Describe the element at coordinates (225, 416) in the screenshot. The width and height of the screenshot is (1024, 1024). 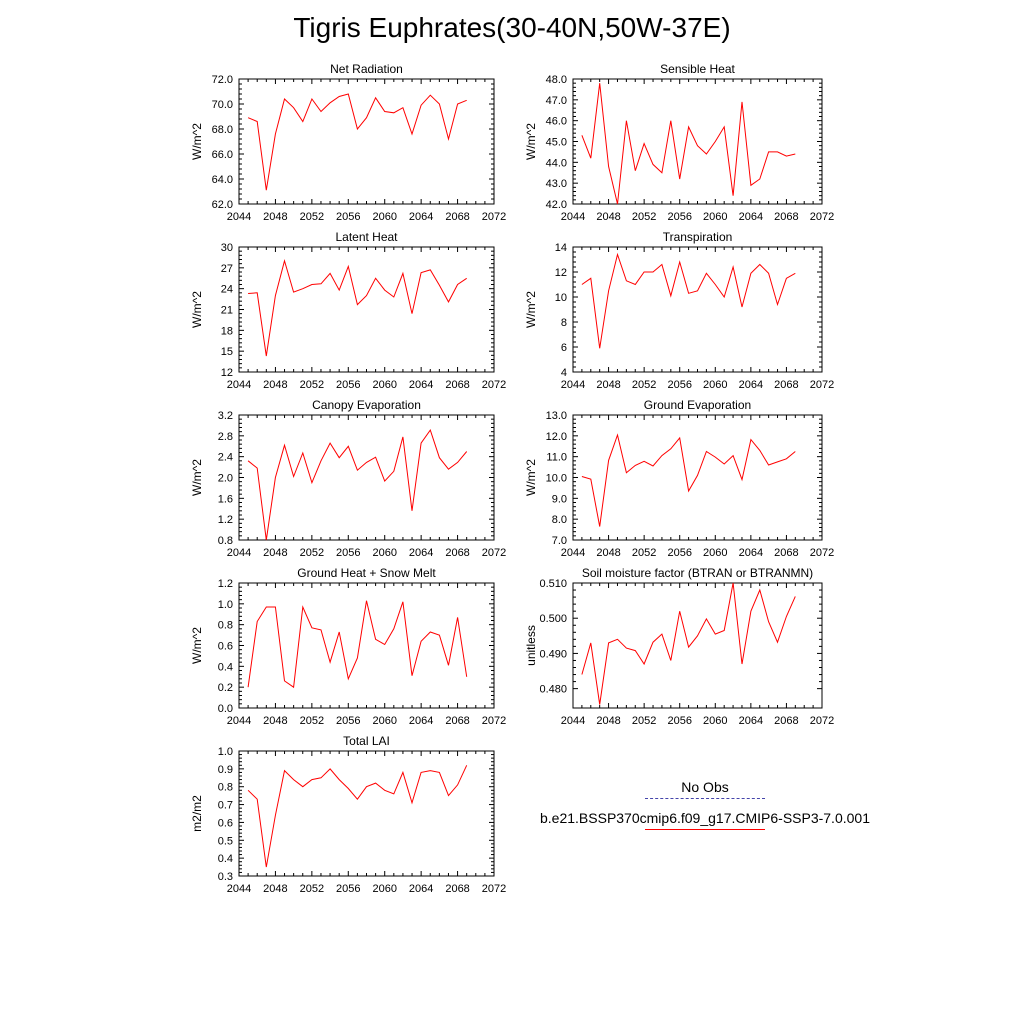
I see `y-tick-label: 3.2` at that location.